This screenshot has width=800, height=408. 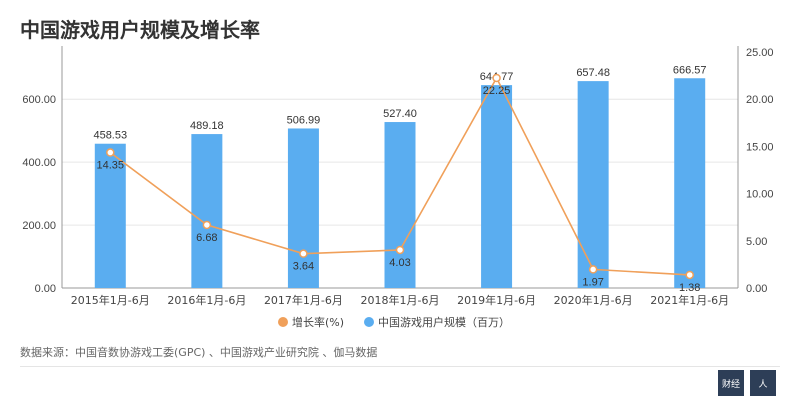 What do you see at coordinates (756, 289) in the screenshot?
I see `y-right-tick-label: 0.00` at bounding box center [756, 289].